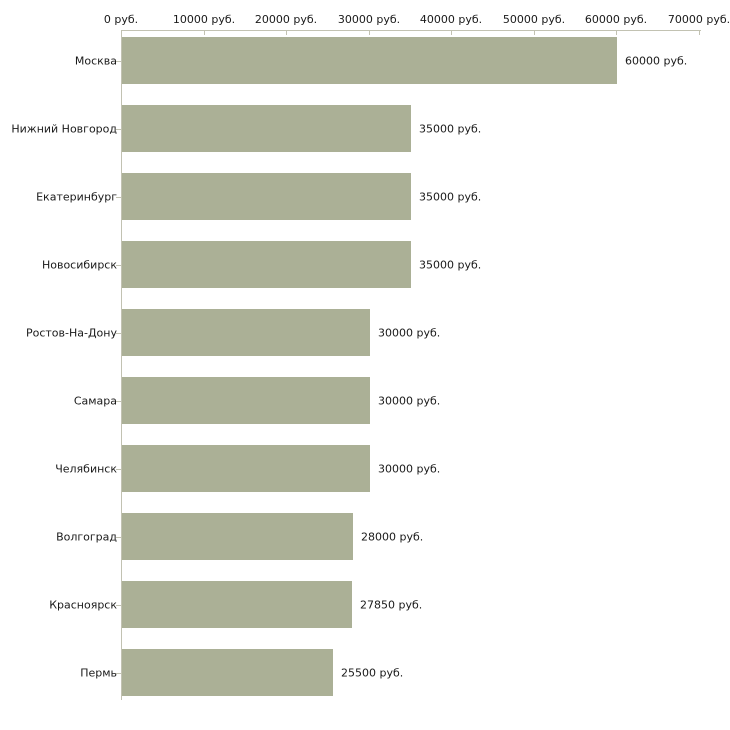 The image size is (730, 730). What do you see at coordinates (121, 19) in the screenshot?
I see `x-tick-label: 0 руб.` at bounding box center [121, 19].